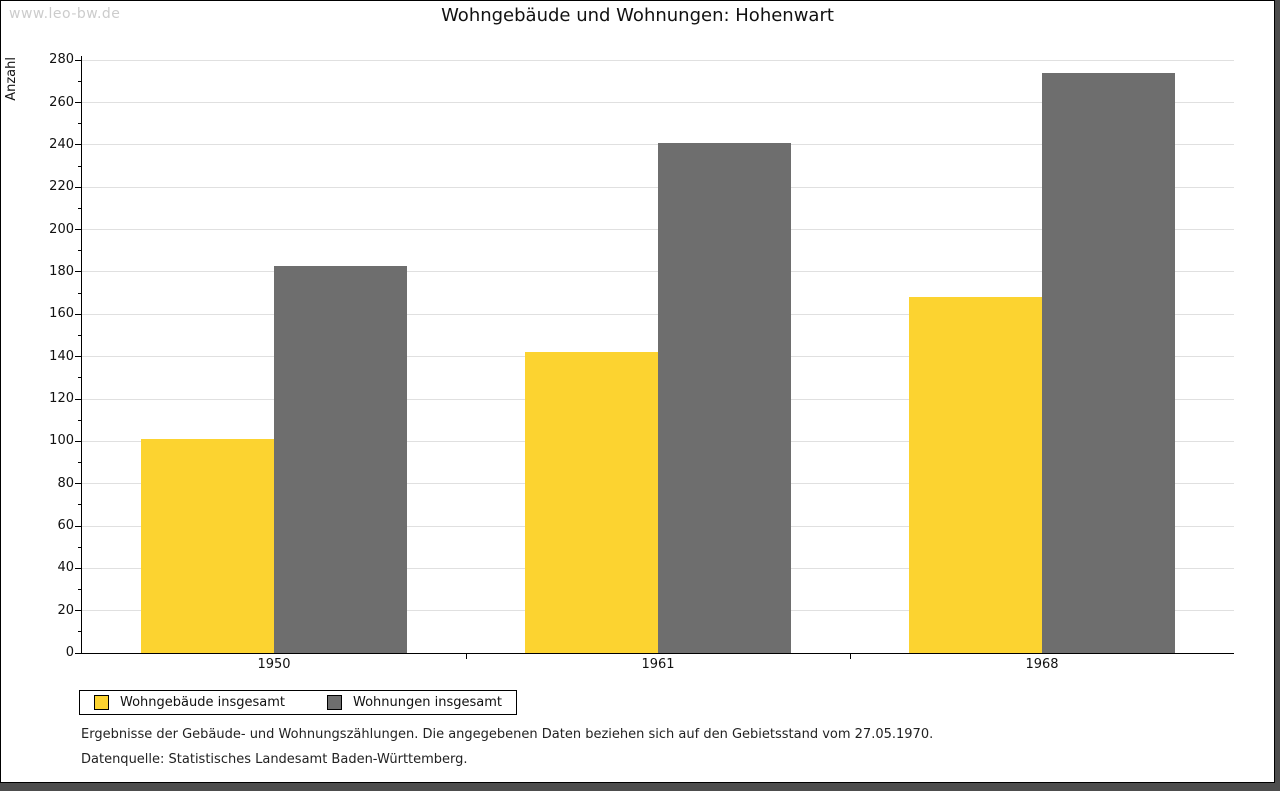  I want to click on legend-swatch-wohnungen, so click(334, 702).